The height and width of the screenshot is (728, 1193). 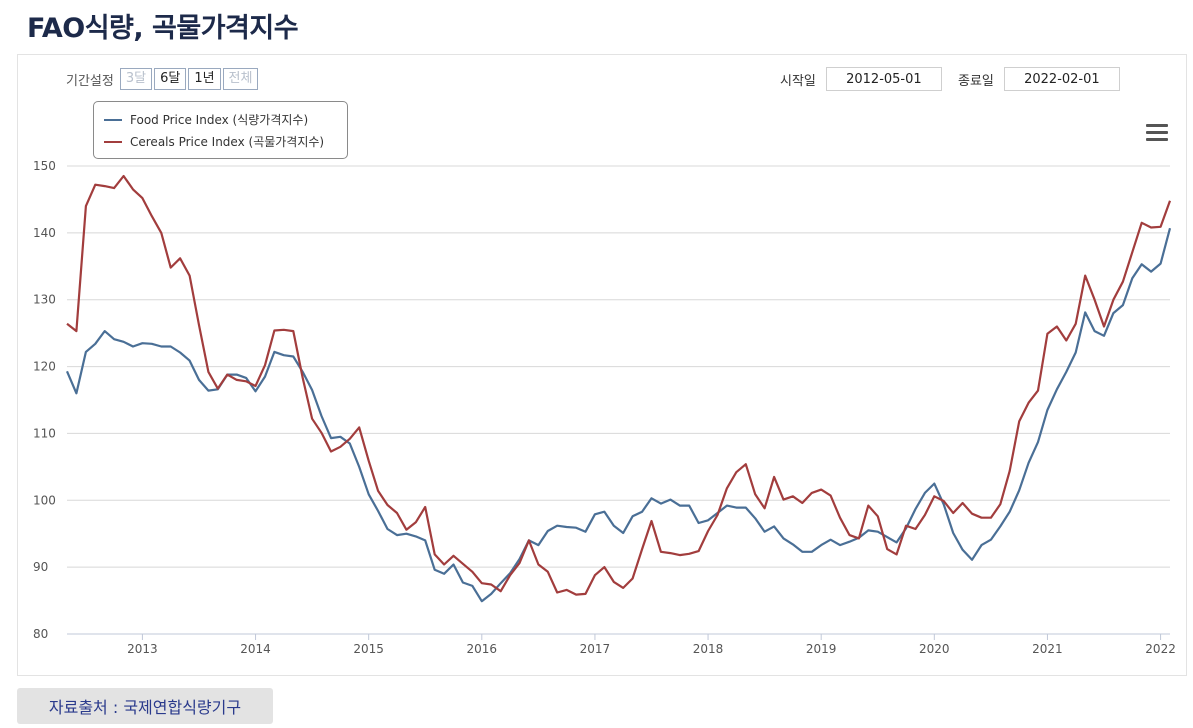 I want to click on page-title: FAO식량, 곡물가격지수, so click(x=163, y=28).